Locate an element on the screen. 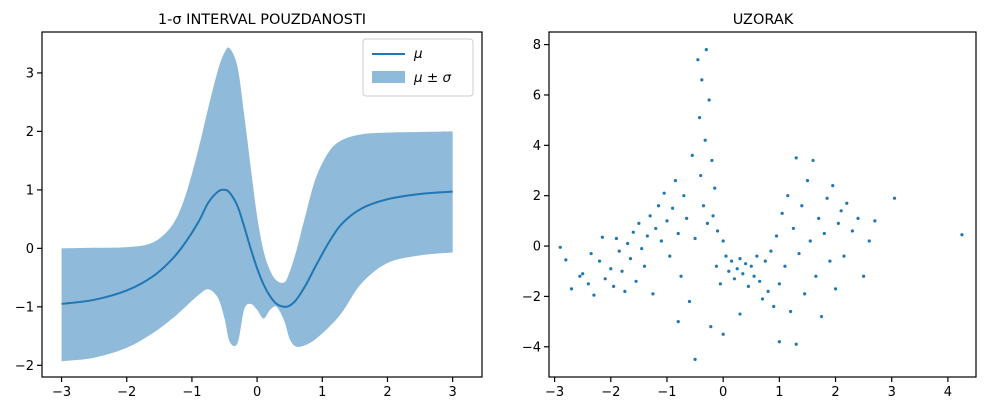  left-y-tick-label: −1 is located at coordinates (24, 307).